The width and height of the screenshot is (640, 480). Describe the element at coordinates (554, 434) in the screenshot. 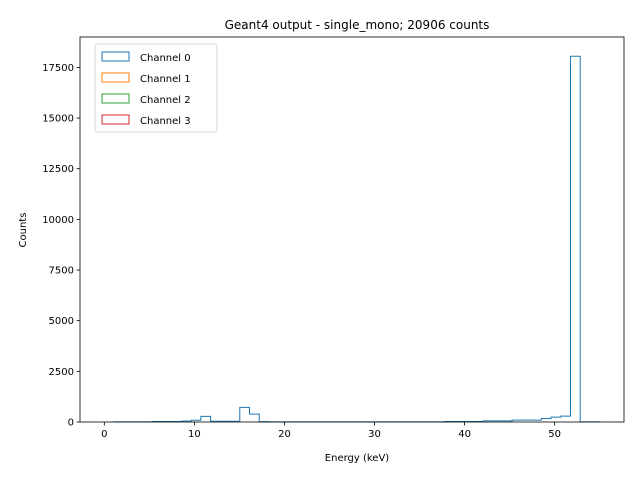

I see `x-tick-label-50: 50` at that location.